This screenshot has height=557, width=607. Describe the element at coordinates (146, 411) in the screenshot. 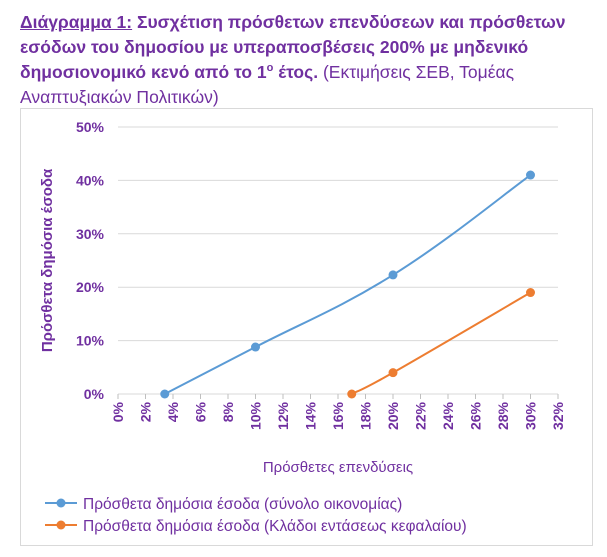

I see `x-tick-label: 2%` at that location.